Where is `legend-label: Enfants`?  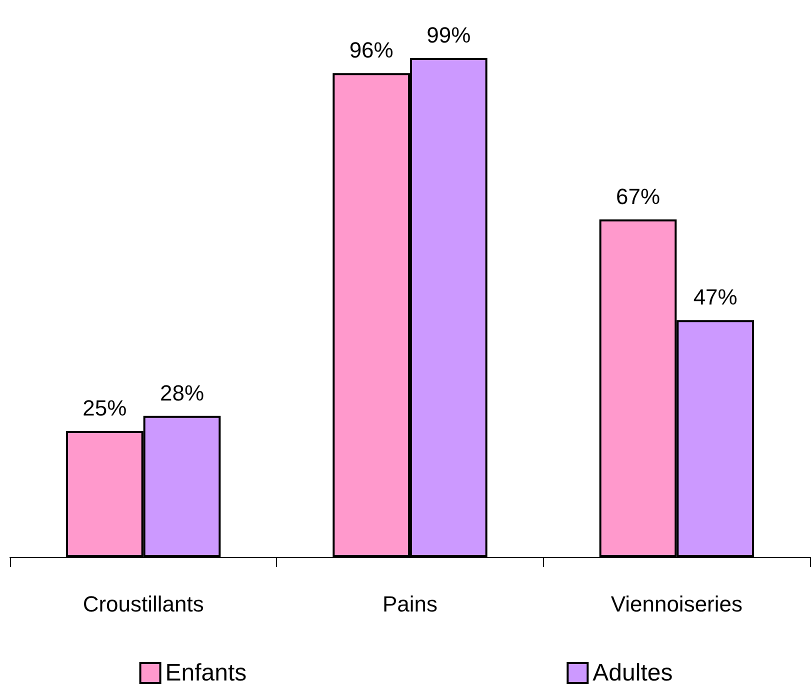
legend-label: Enfants is located at coordinates (206, 673).